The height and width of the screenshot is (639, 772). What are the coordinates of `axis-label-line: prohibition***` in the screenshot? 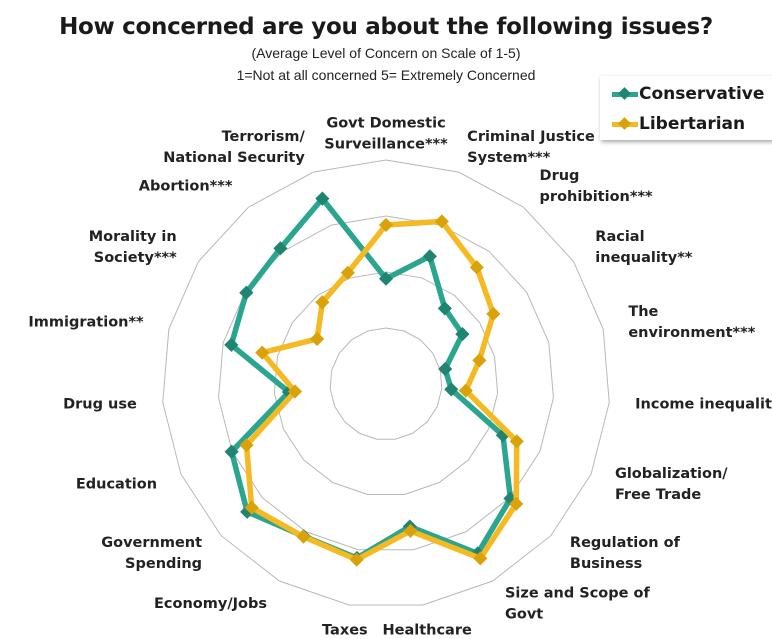 It's located at (596, 197).